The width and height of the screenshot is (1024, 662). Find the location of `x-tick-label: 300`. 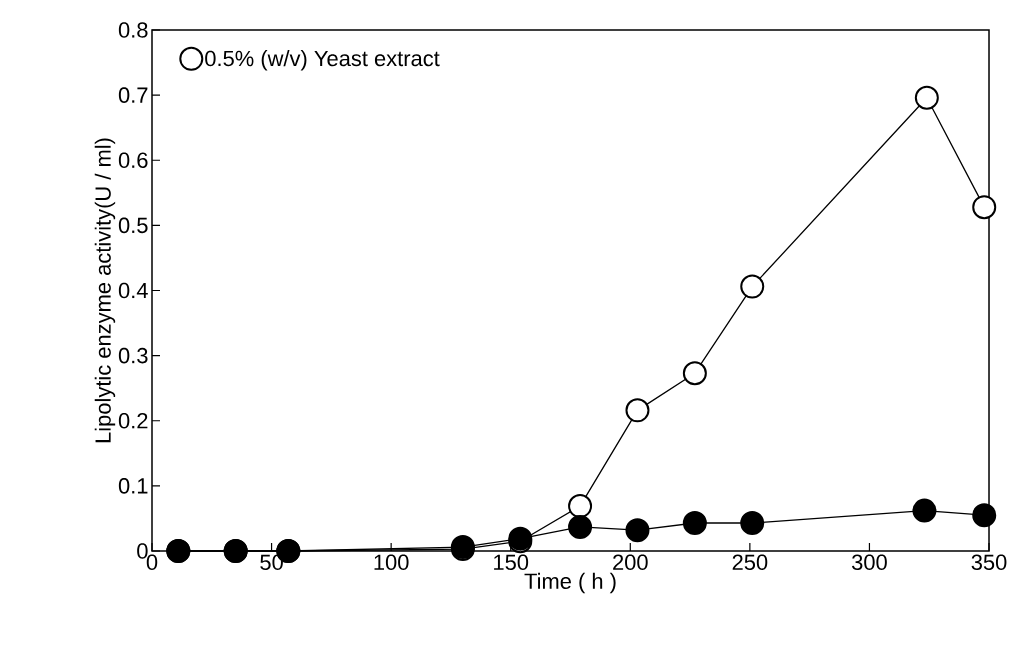

x-tick-label: 300 is located at coordinates (869, 562).